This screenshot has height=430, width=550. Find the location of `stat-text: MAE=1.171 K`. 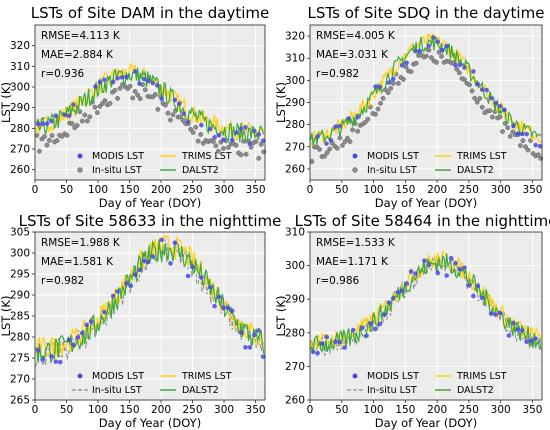

stat-text: MAE=1.171 K is located at coordinates (352, 262).